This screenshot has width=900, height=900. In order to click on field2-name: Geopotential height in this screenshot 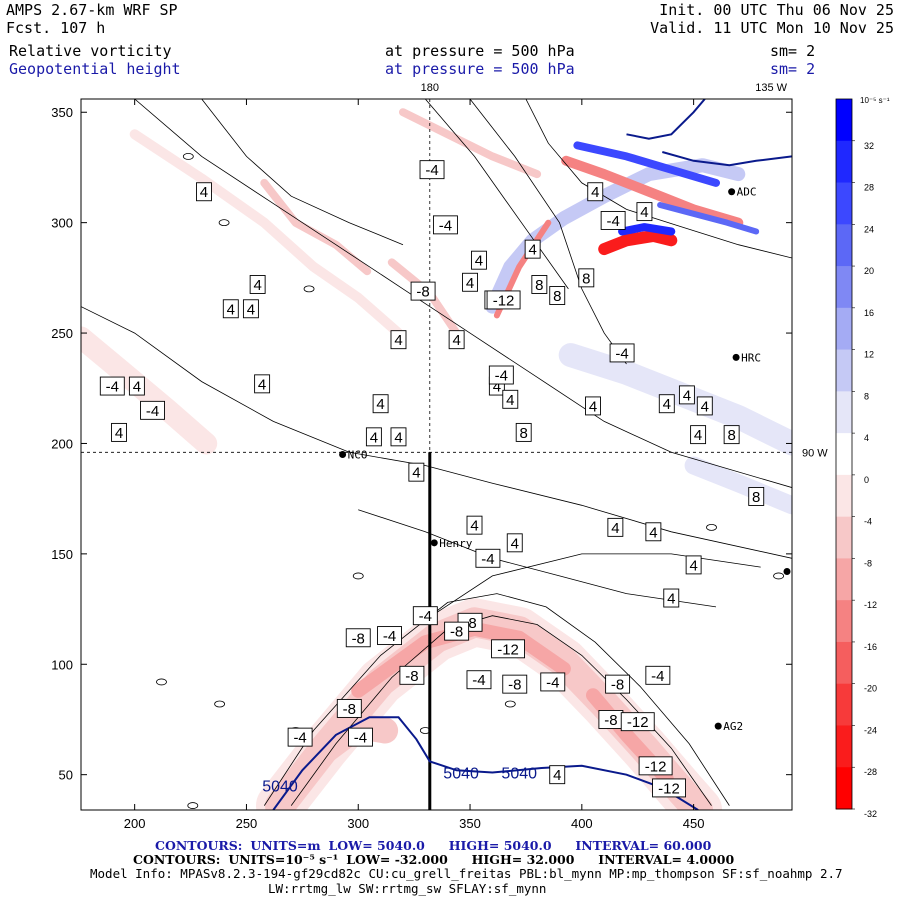, I will do `click(95, 69)`.